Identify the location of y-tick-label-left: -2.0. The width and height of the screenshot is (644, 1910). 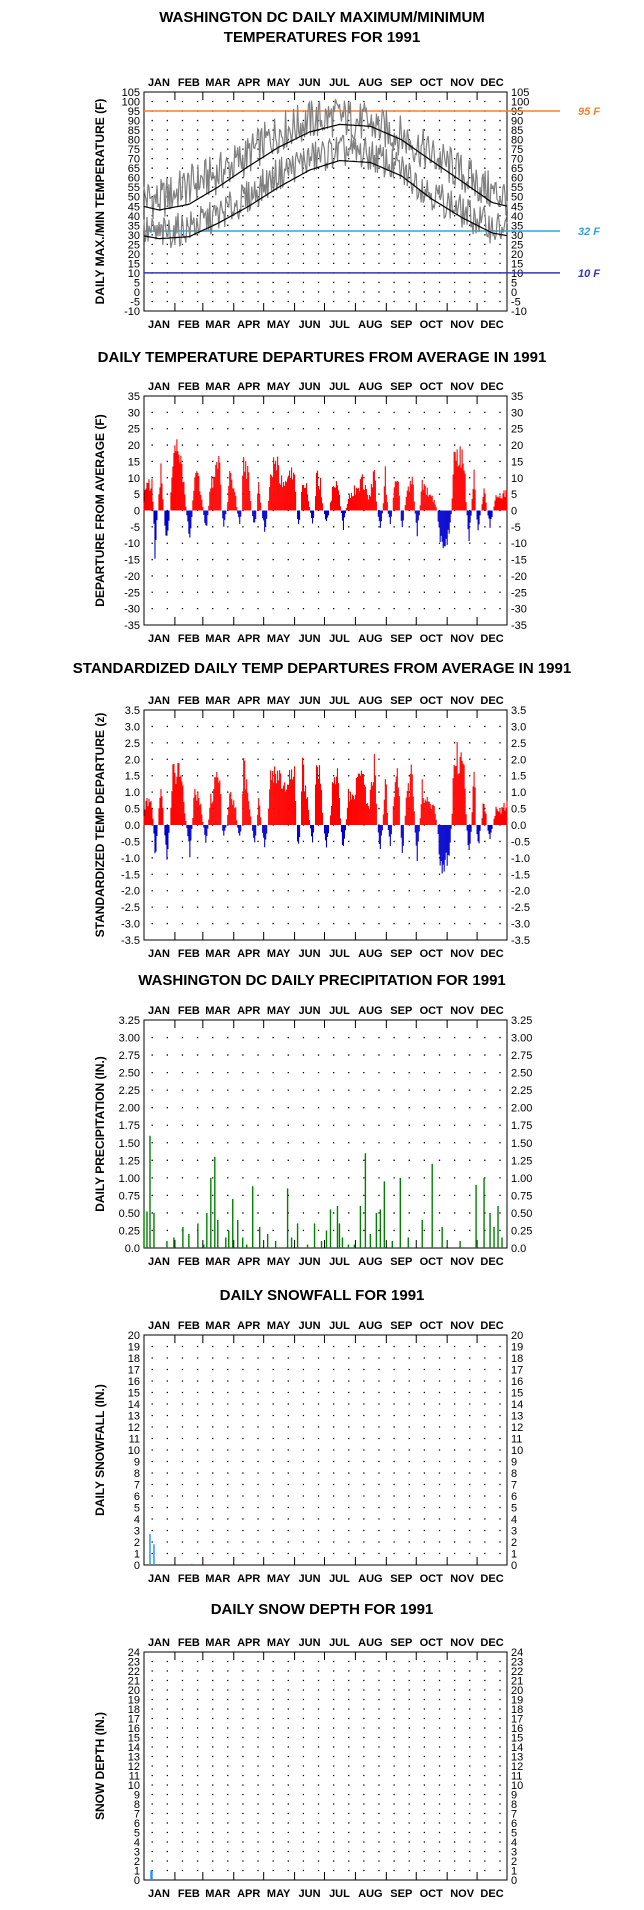
(130, 892).